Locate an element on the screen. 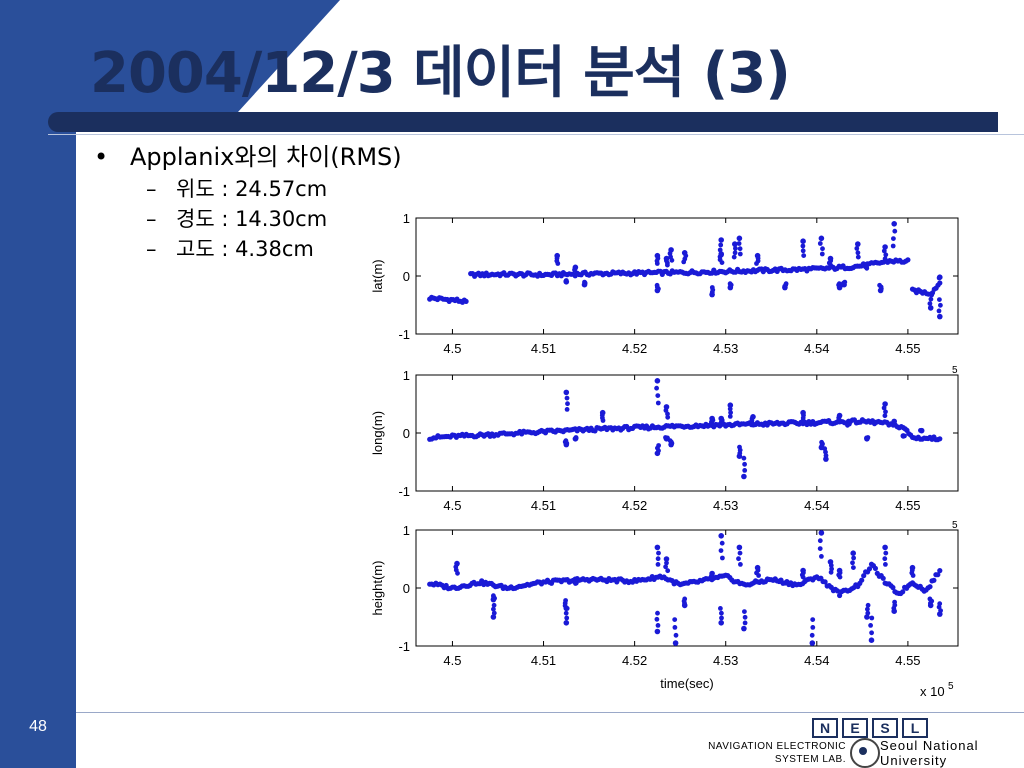 The width and height of the screenshot is (1024, 768). x-tick-label: 4.51 is located at coordinates (543, 348).